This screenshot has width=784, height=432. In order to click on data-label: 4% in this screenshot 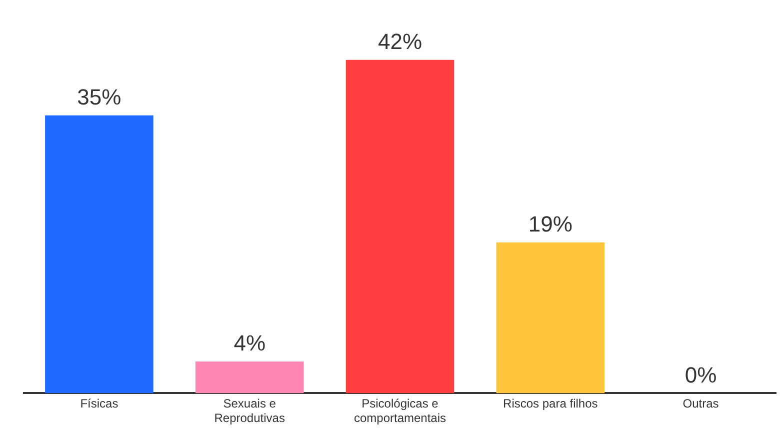, I will do `click(250, 343)`.